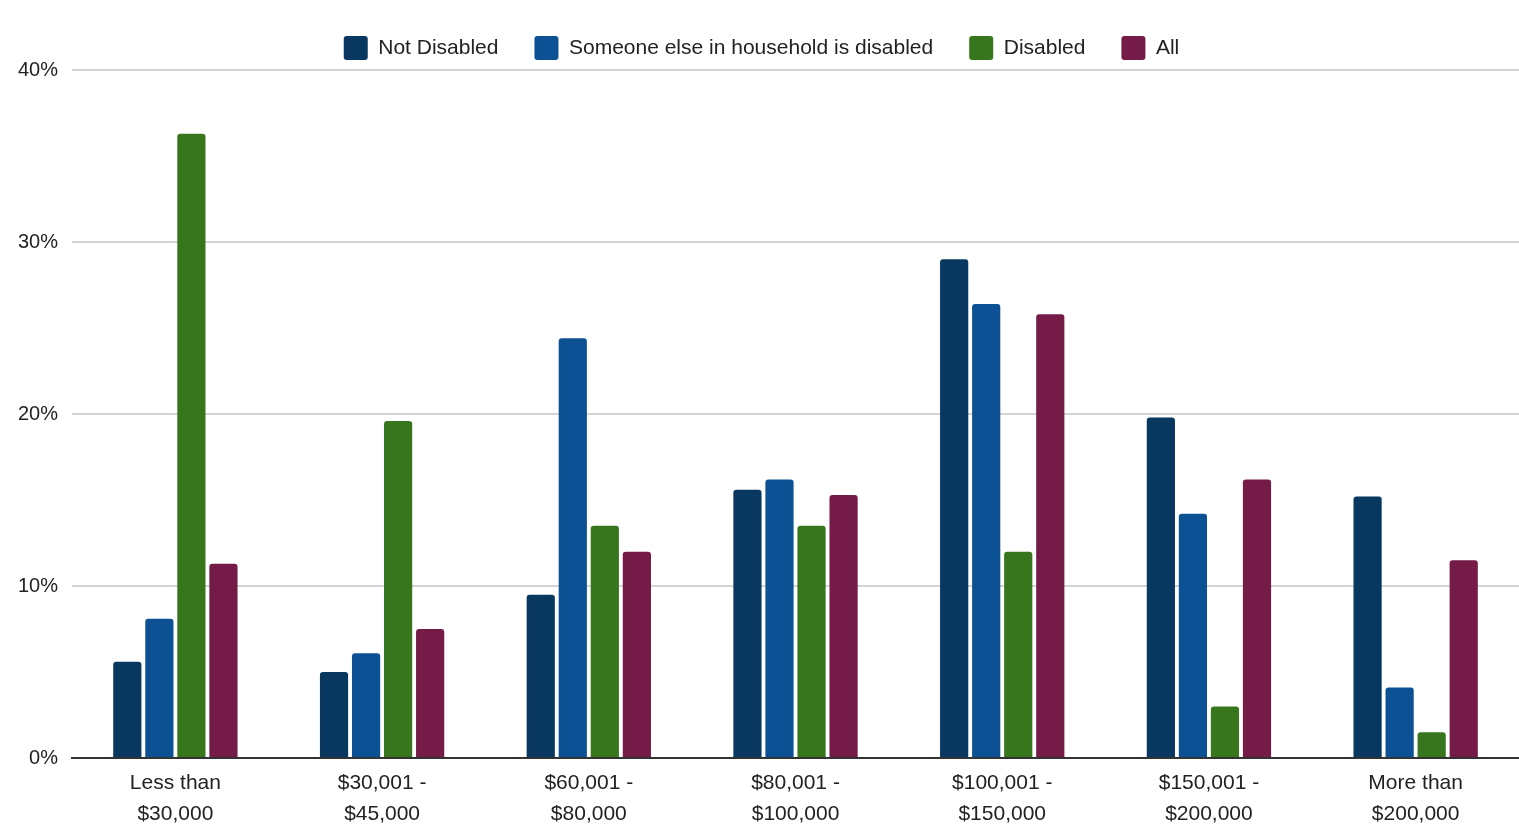  I want to click on legend-label: Not Disabled, so click(438, 46).